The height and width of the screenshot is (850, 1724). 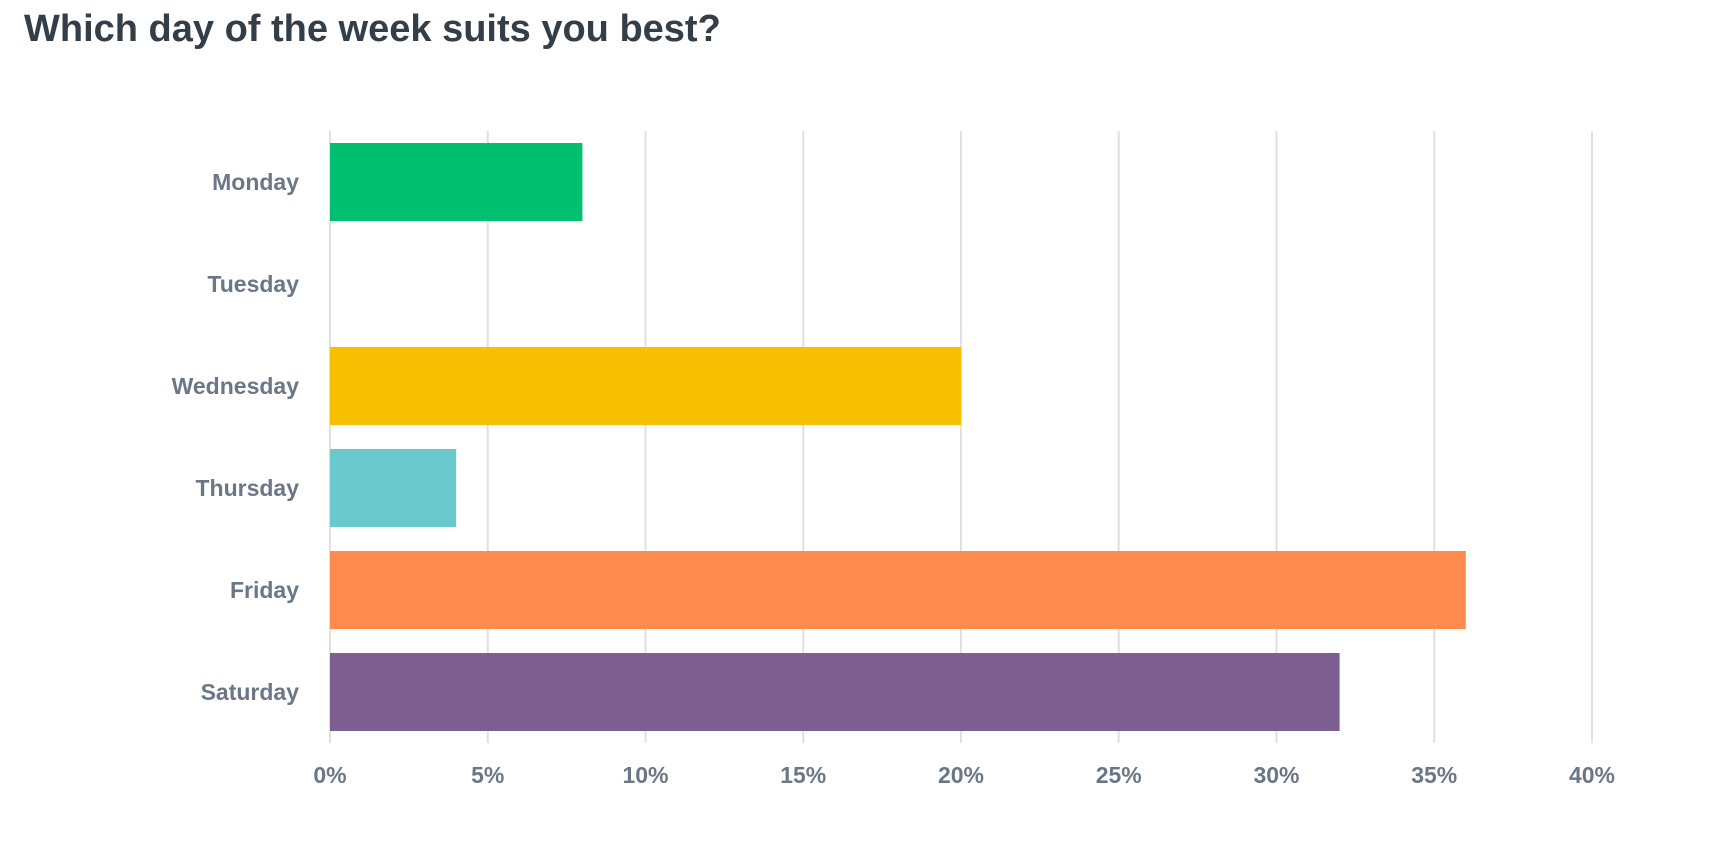 What do you see at coordinates (1119, 775) in the screenshot?
I see `x-tick-label-25: 25%` at bounding box center [1119, 775].